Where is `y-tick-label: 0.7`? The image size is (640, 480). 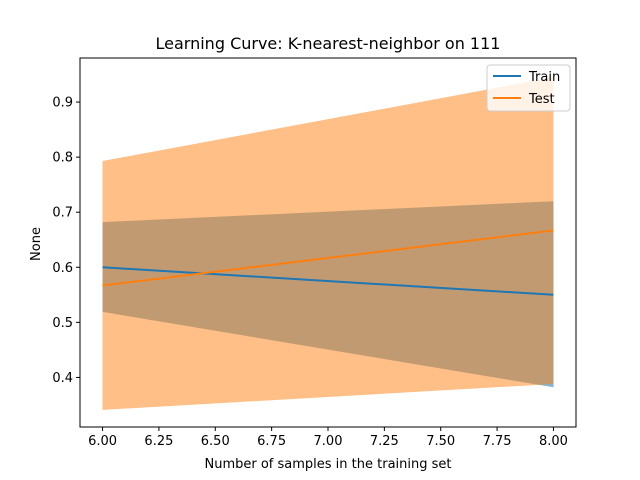
y-tick-label: 0.7 is located at coordinates (62, 213).